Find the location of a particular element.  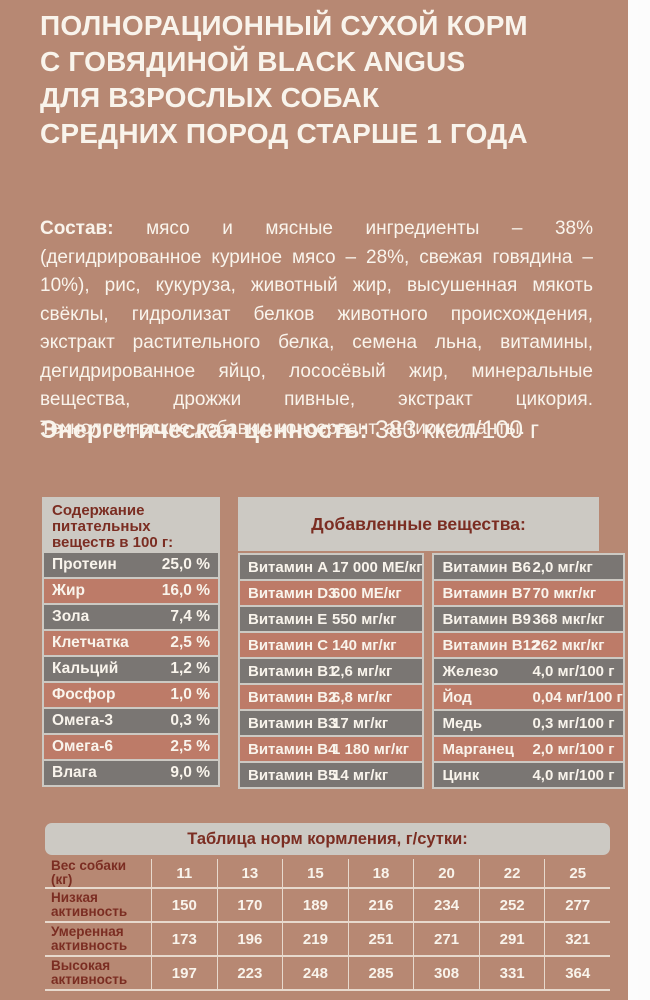

weight-value: 22 is located at coordinates (511, 874).